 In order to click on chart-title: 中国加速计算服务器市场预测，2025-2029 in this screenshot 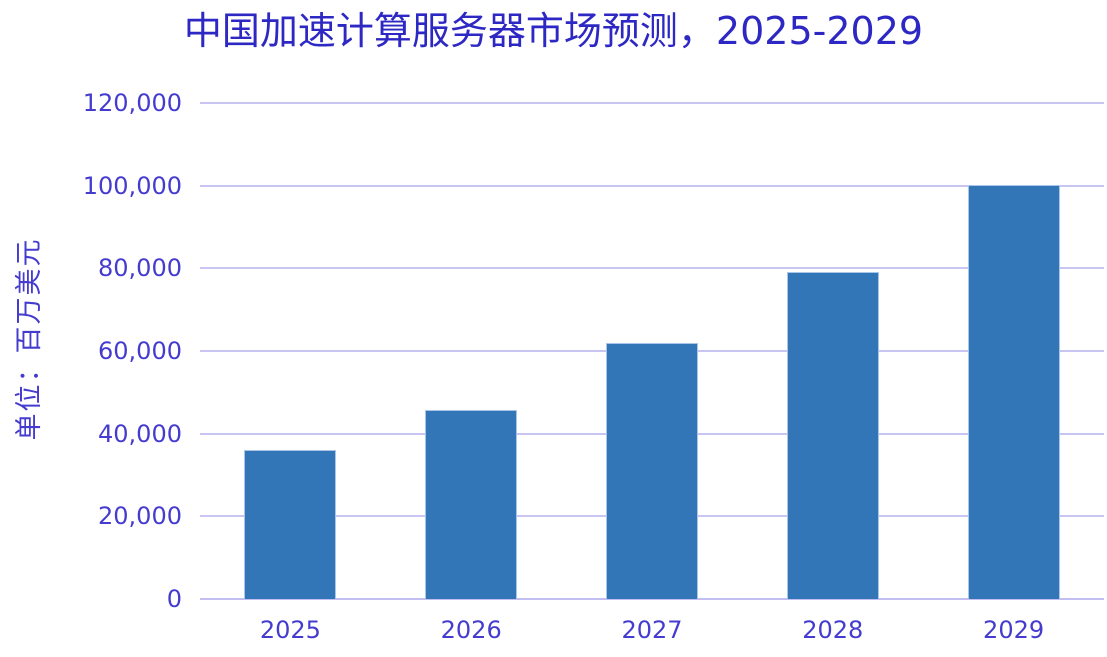, I will do `click(553, 31)`.